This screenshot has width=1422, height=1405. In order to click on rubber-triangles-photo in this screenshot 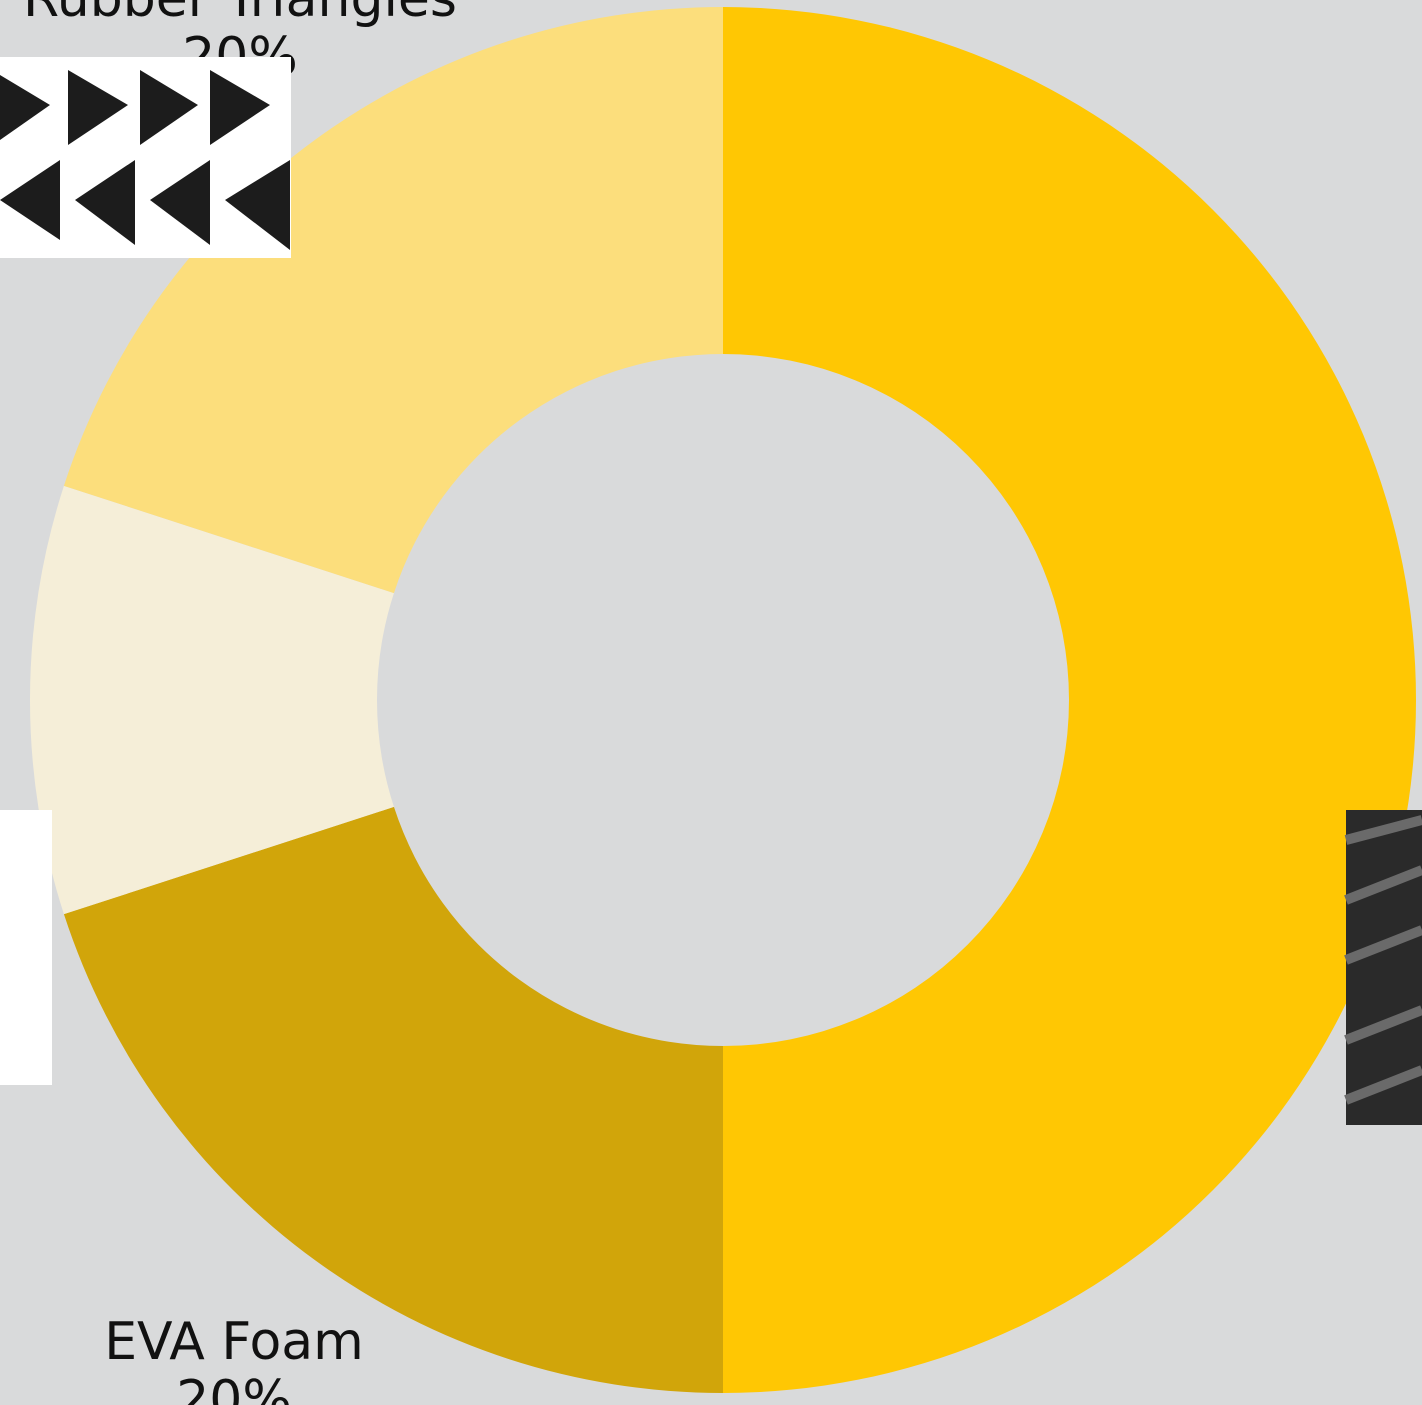, I will do `click(145, 160)`.